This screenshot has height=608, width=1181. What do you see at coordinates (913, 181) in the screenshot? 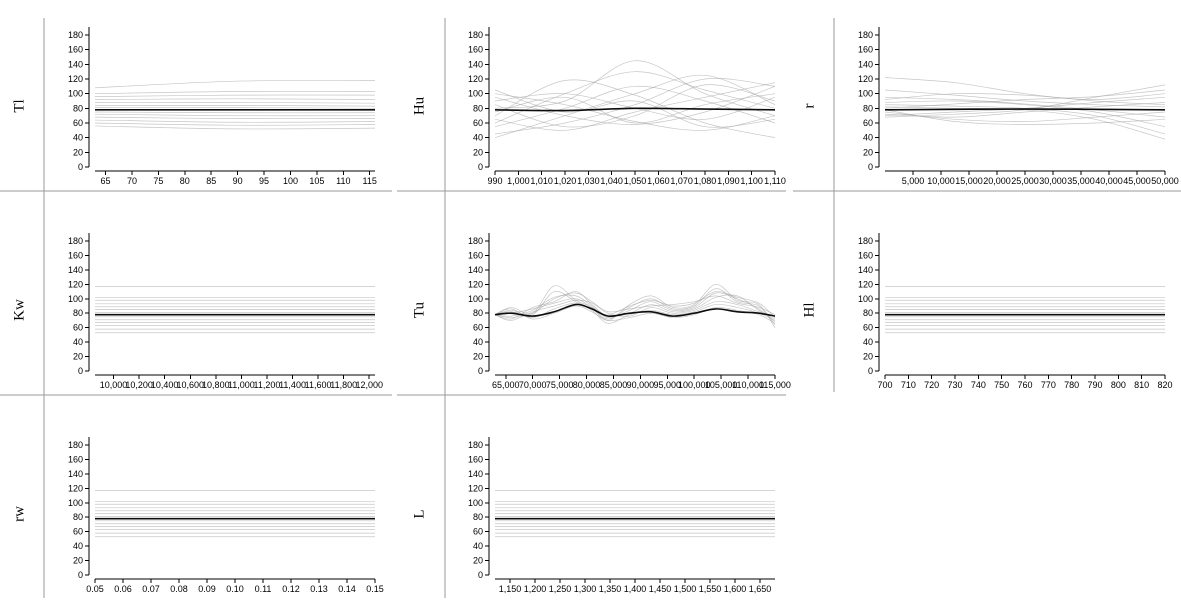
I see `x-tick-label: 5,000` at bounding box center [913, 181].